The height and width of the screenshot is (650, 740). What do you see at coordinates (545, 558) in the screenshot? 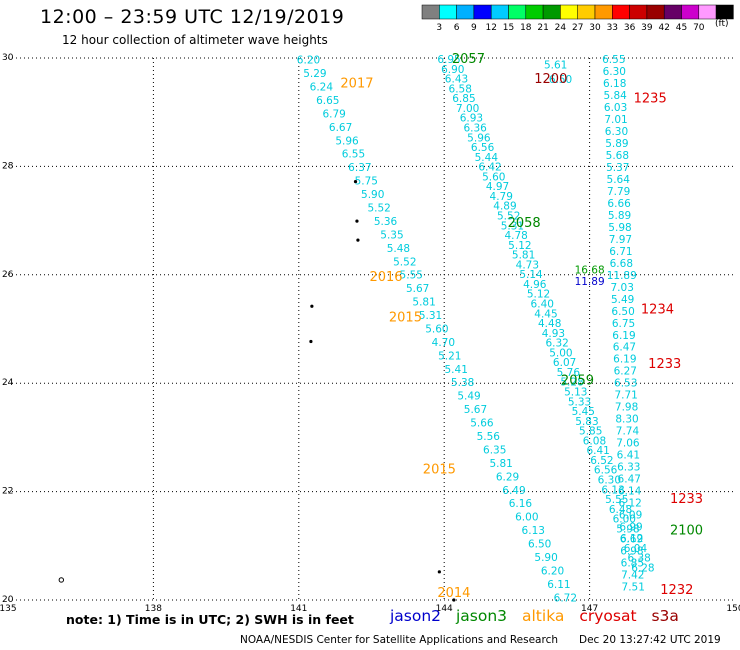
I see `swh-value: 5.90` at bounding box center [545, 558].